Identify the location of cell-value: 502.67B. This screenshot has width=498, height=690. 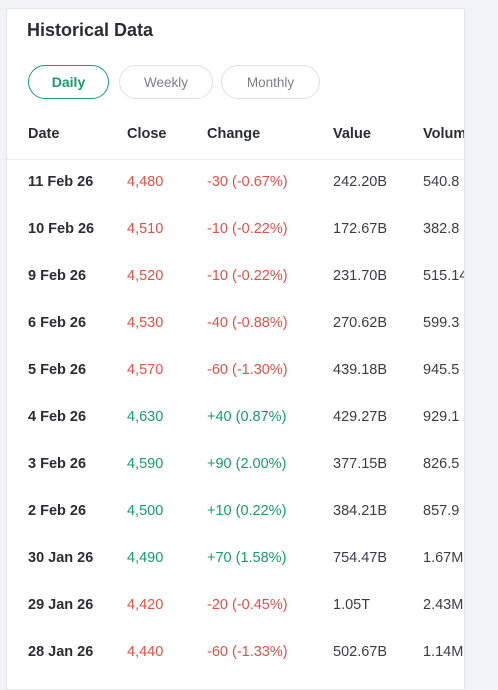
(360, 652).